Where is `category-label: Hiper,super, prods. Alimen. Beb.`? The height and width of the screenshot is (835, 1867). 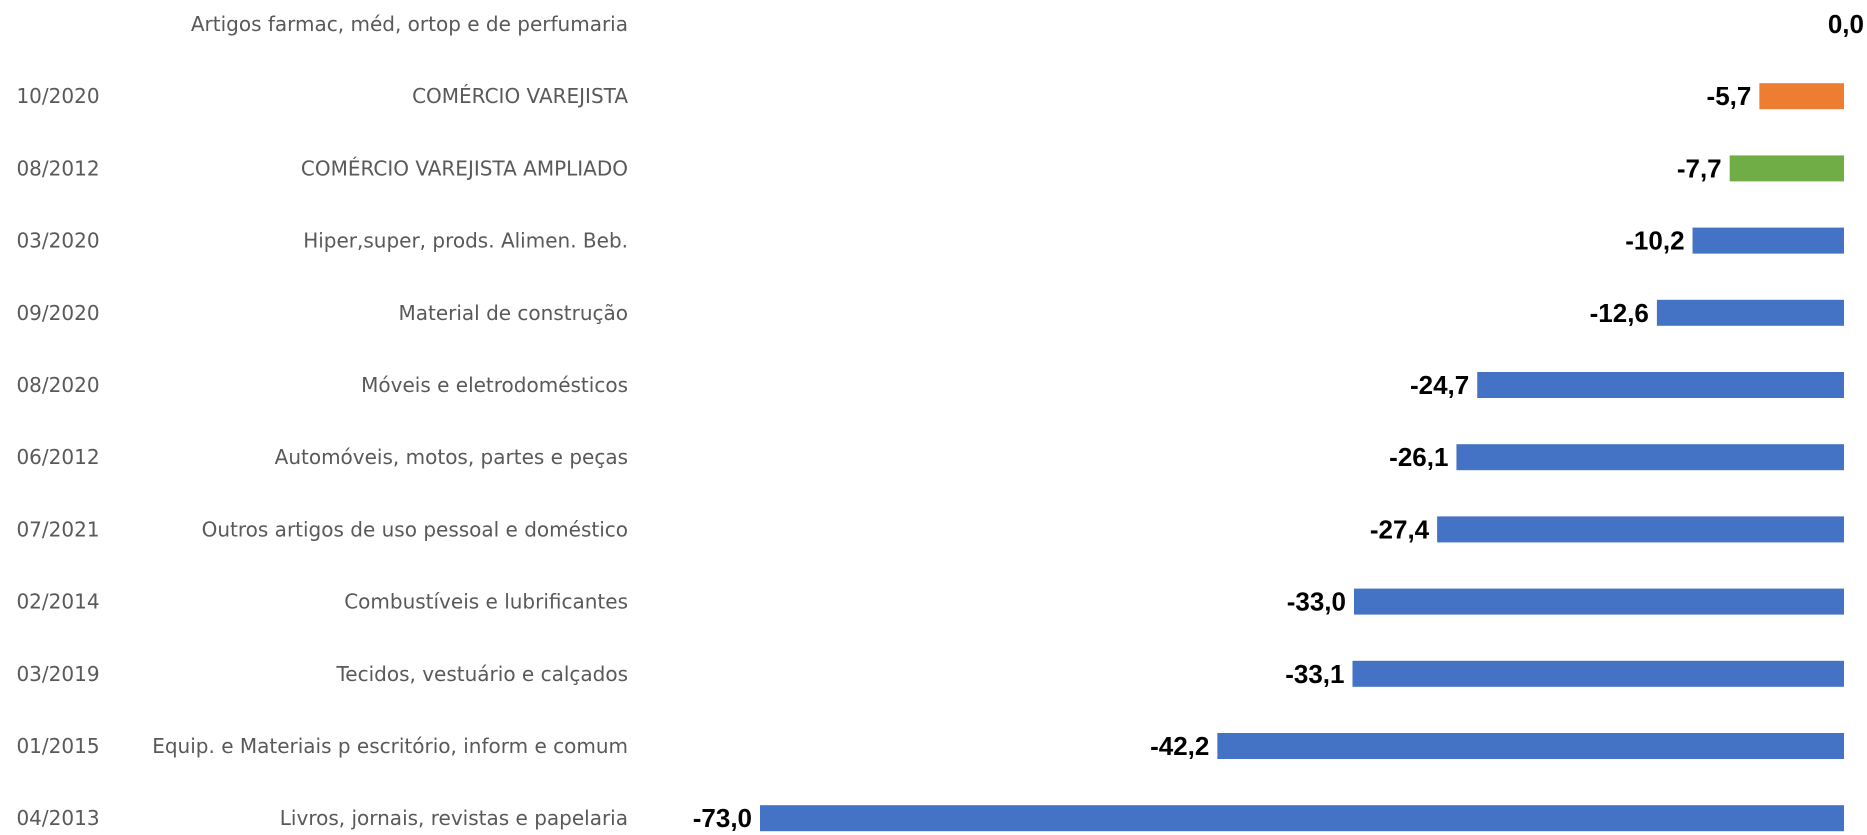 category-label: Hiper,super, prods. Alimen. Beb. is located at coordinates (465, 241).